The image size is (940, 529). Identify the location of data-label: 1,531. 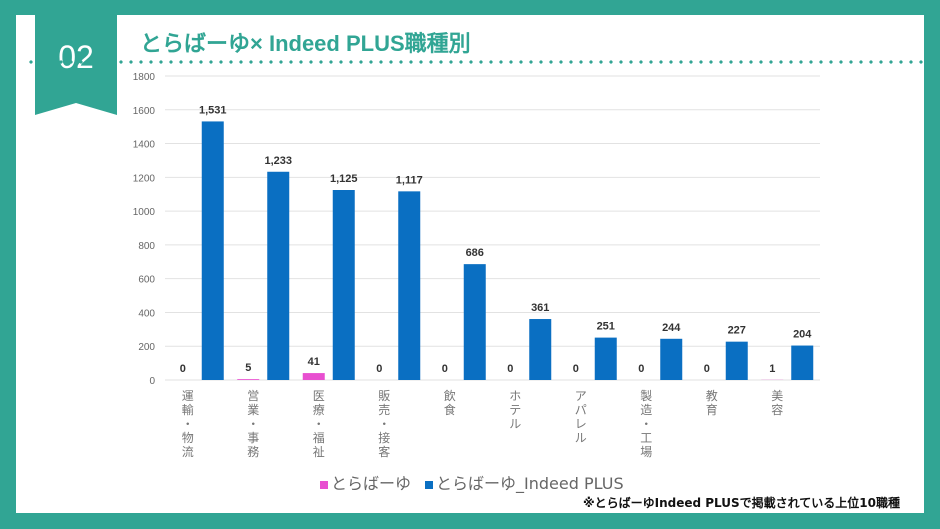
(213, 110).